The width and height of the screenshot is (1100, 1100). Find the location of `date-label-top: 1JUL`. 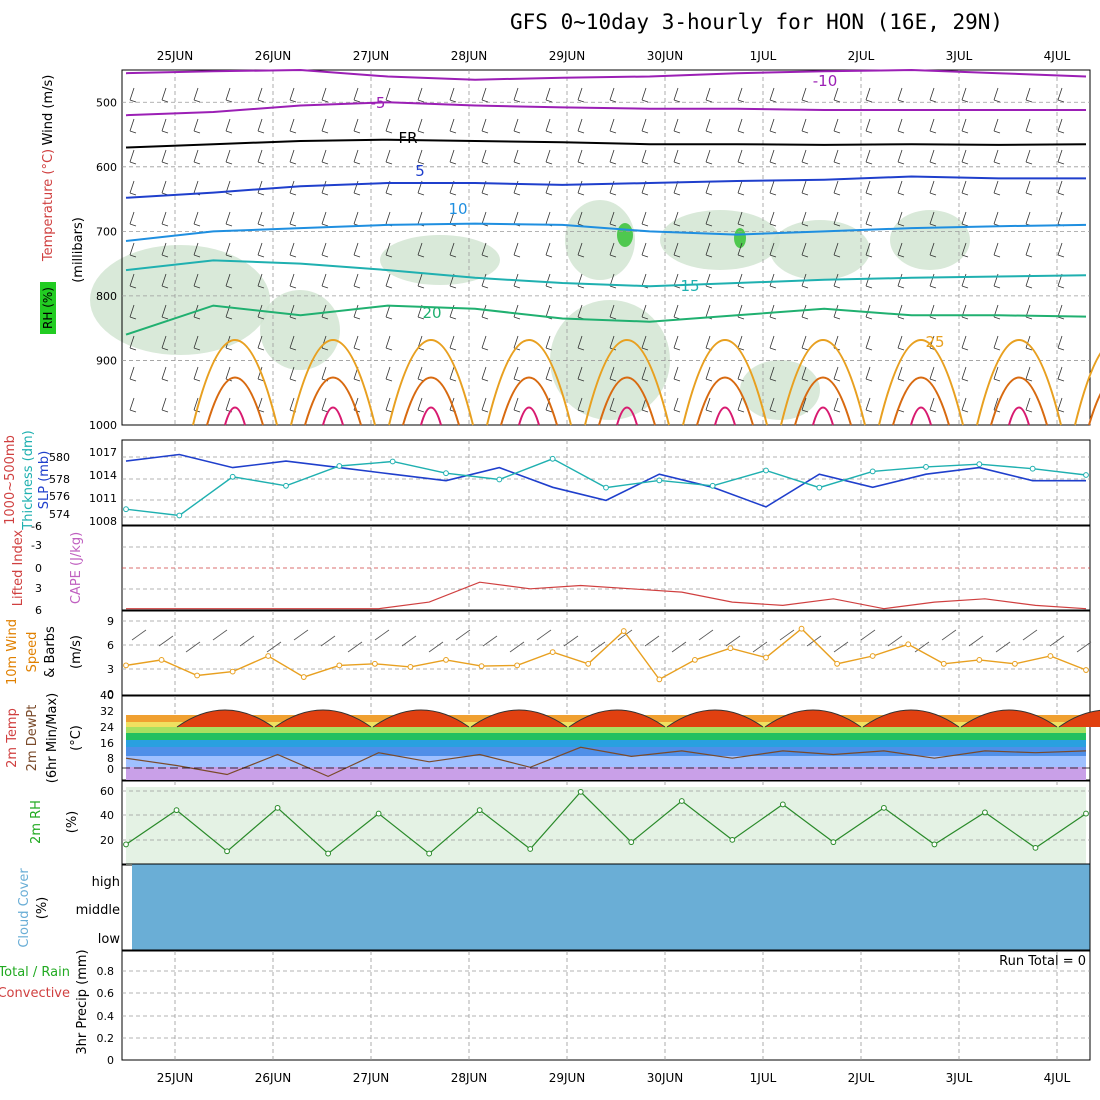

date-label-top: 1JUL is located at coordinates (763, 56).